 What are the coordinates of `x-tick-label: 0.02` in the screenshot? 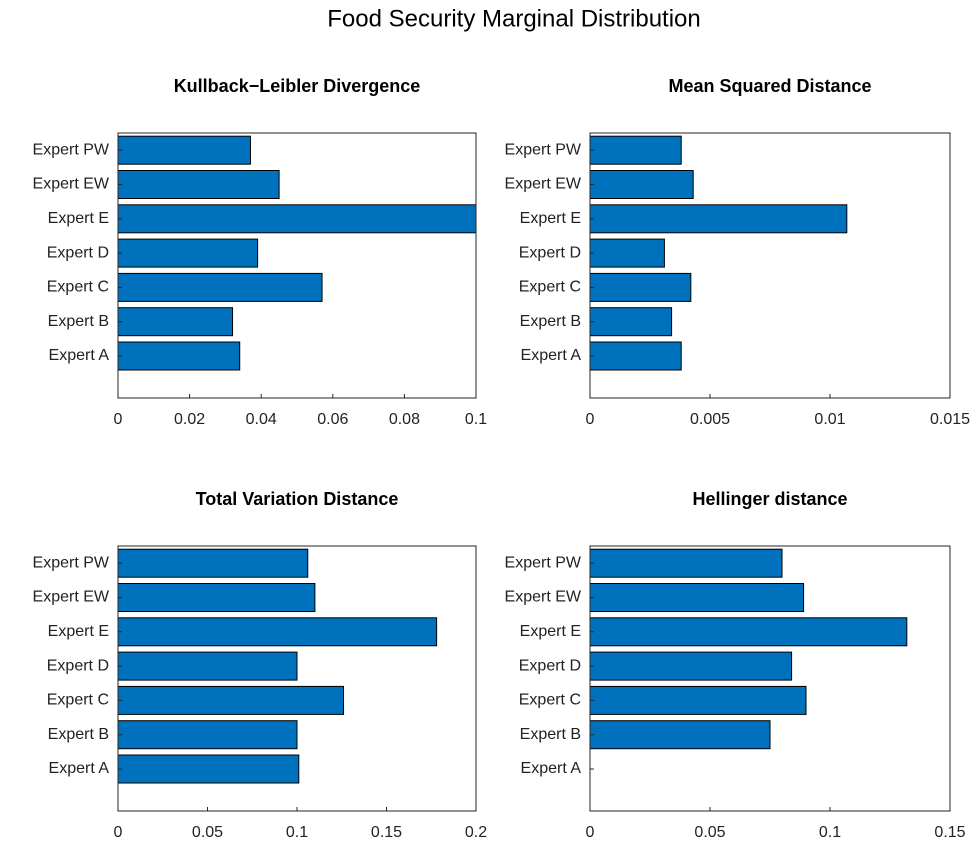 It's located at (189, 419).